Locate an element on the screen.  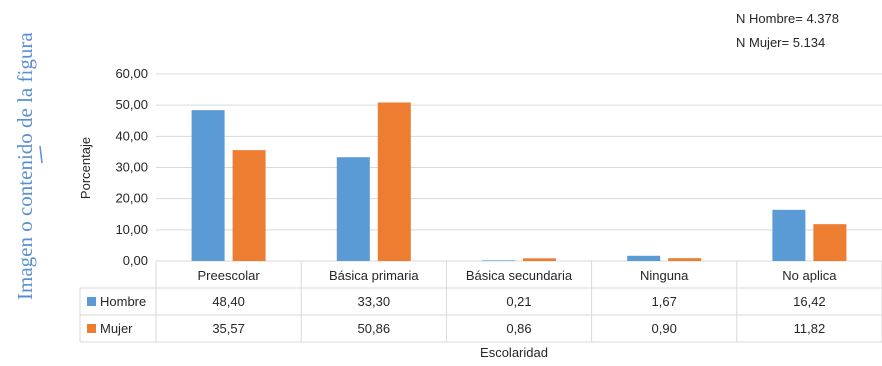
data-label: 0,90 is located at coordinates (664, 328).